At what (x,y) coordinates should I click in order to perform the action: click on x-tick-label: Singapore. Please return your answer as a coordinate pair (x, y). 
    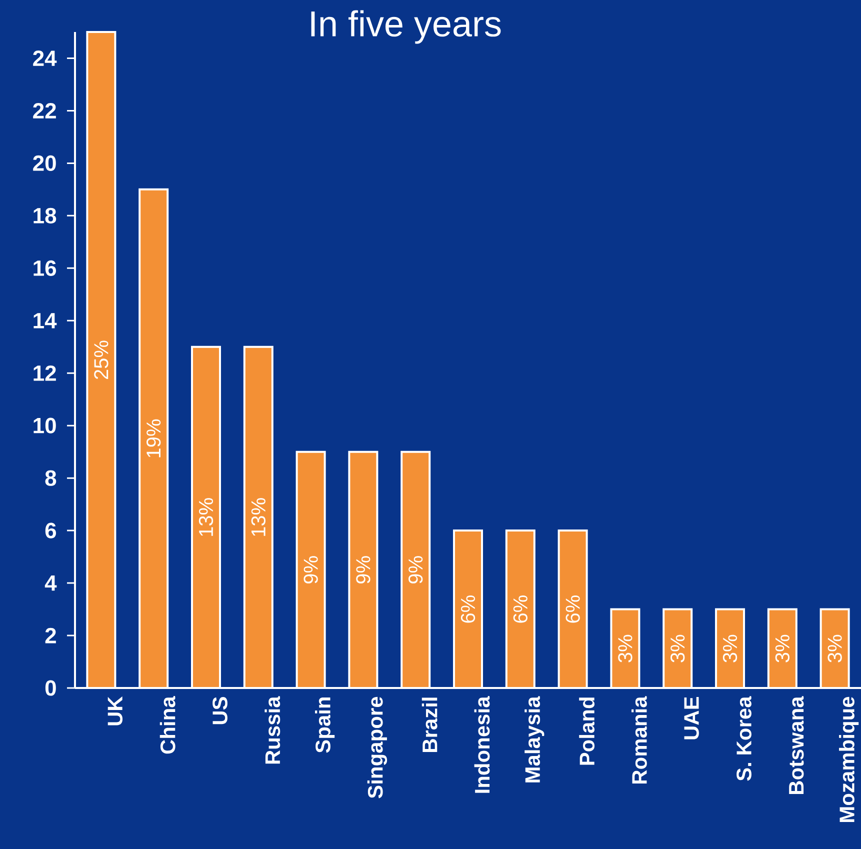
    Looking at the image, I should click on (377, 747).